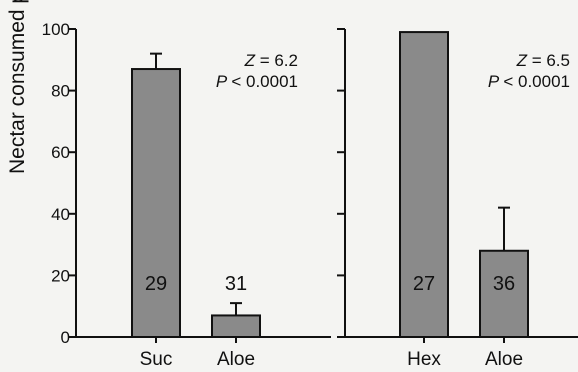  What do you see at coordinates (65, 337) in the screenshot?
I see `y-tick-label-0: 0` at bounding box center [65, 337].